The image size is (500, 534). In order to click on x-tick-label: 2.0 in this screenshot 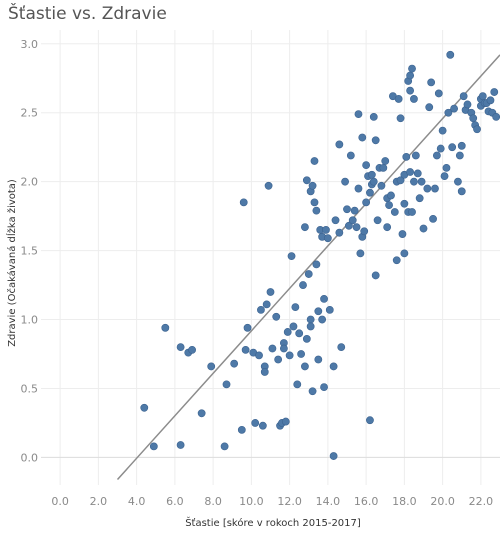, I will do `click(99, 501)`.